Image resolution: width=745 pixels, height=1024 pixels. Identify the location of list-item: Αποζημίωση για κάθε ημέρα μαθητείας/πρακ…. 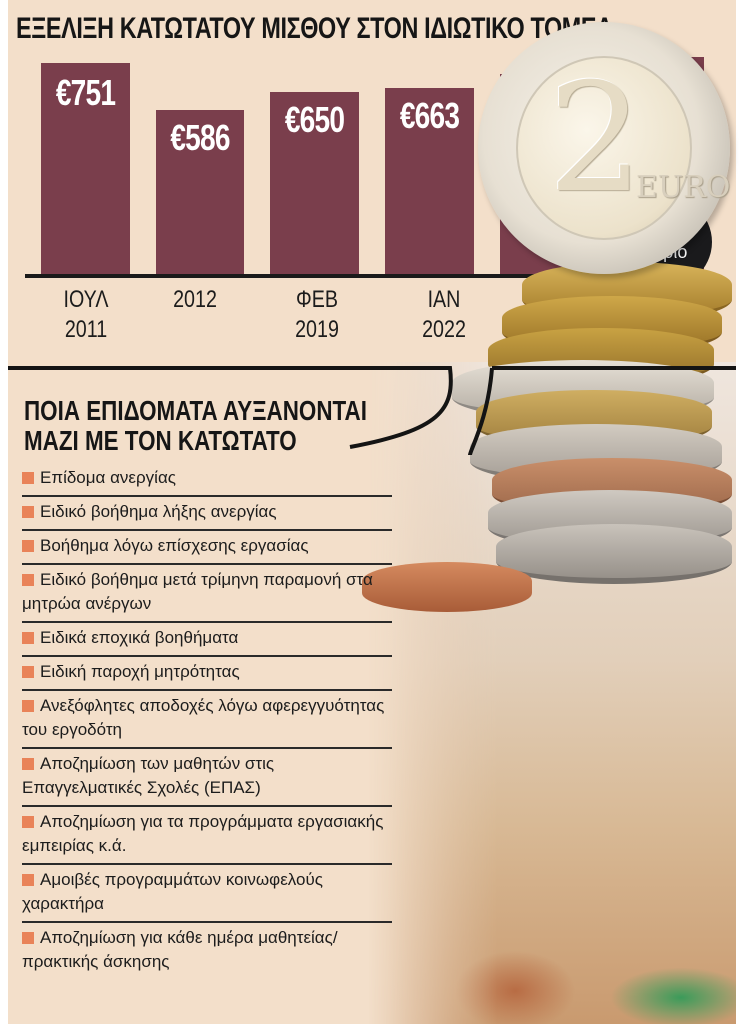
(207, 951).